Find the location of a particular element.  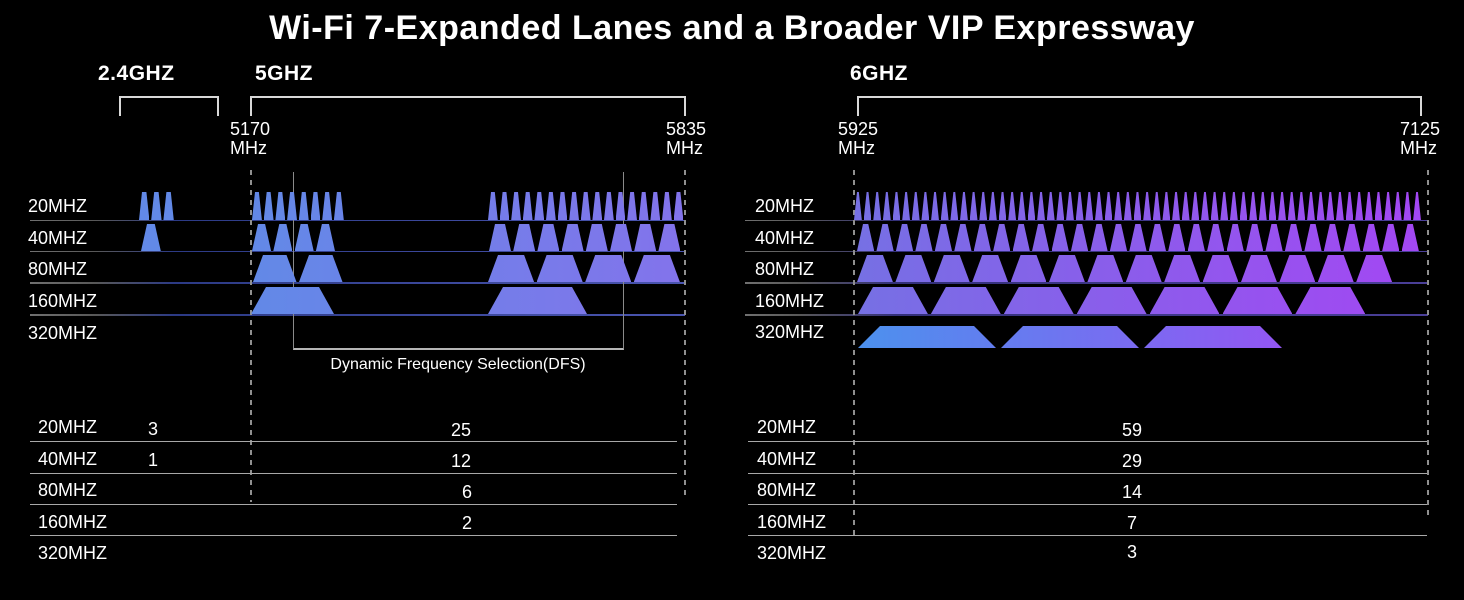

dfs-label: Dynamic Frequency Selection(DFS) is located at coordinates (458, 364).